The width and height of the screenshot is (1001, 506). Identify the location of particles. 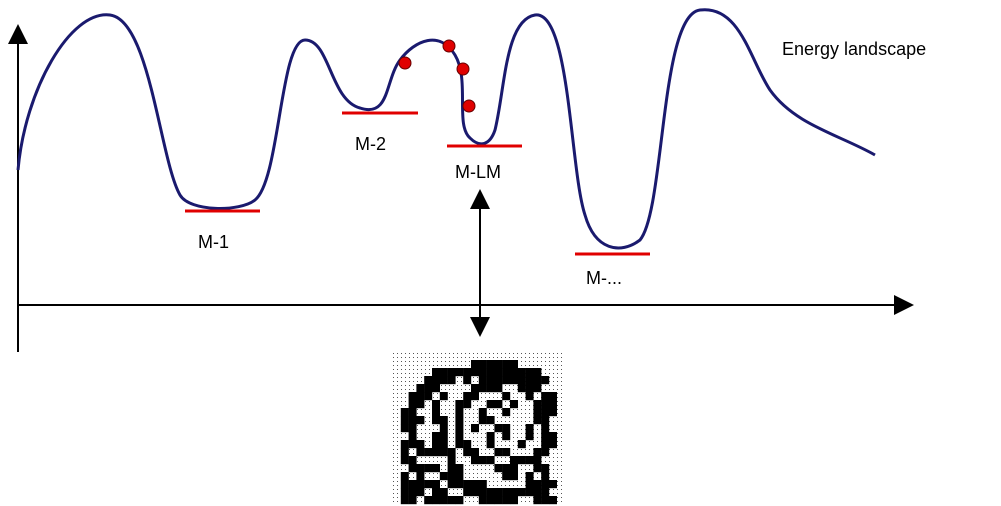
(437, 76).